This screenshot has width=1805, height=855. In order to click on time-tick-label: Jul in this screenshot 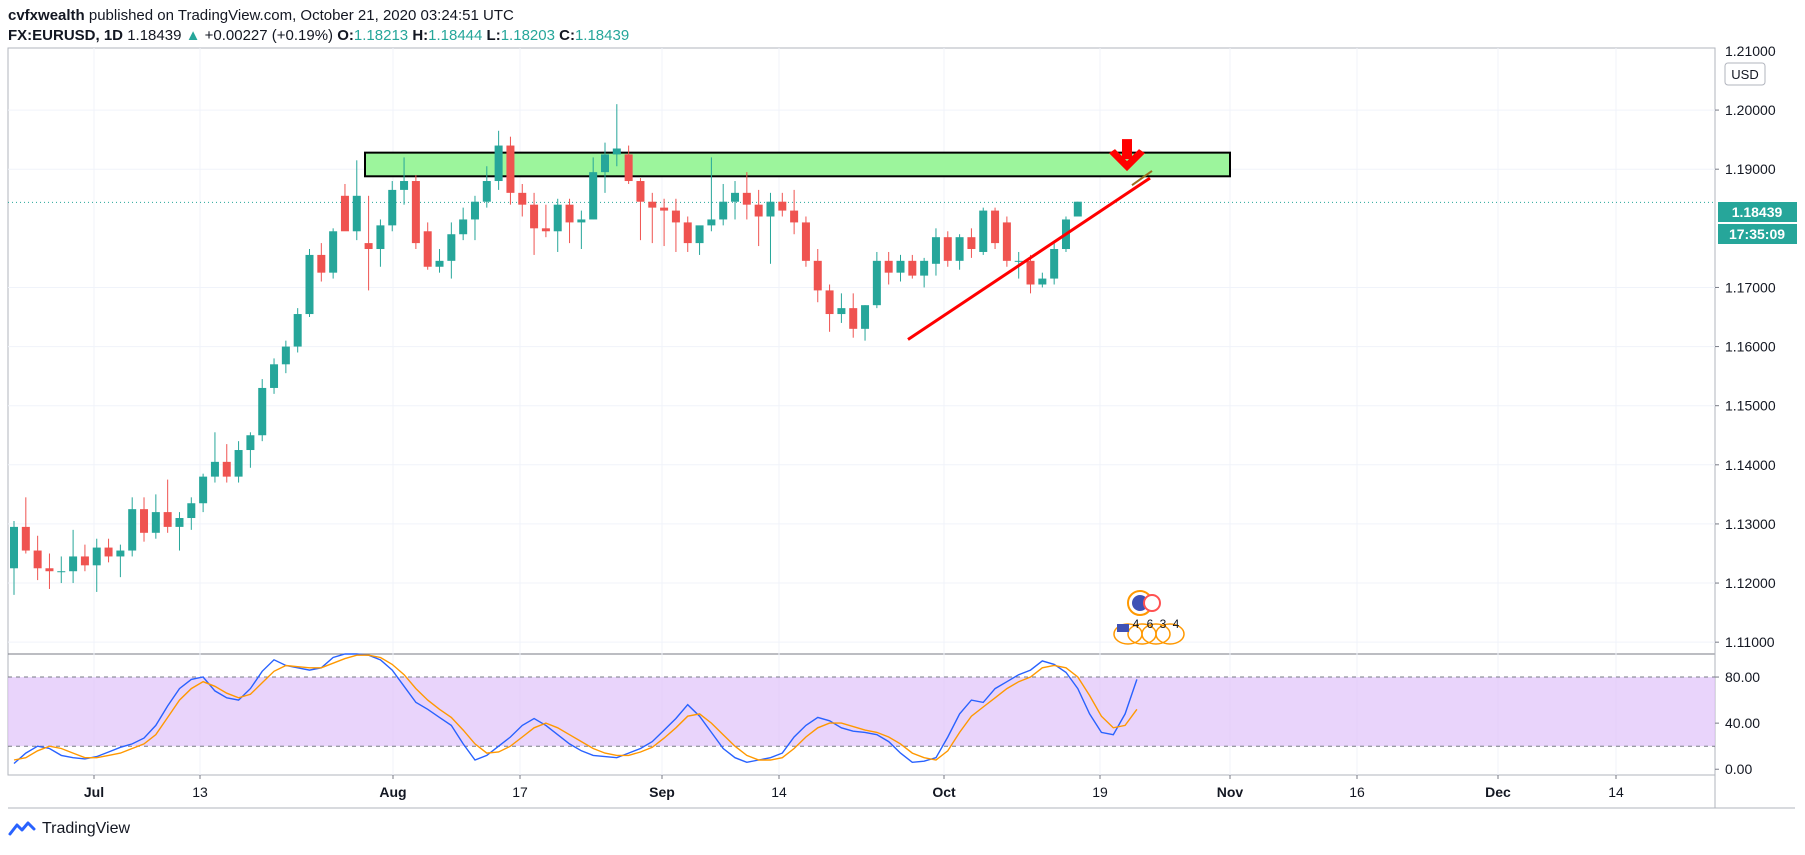, I will do `click(94, 792)`.